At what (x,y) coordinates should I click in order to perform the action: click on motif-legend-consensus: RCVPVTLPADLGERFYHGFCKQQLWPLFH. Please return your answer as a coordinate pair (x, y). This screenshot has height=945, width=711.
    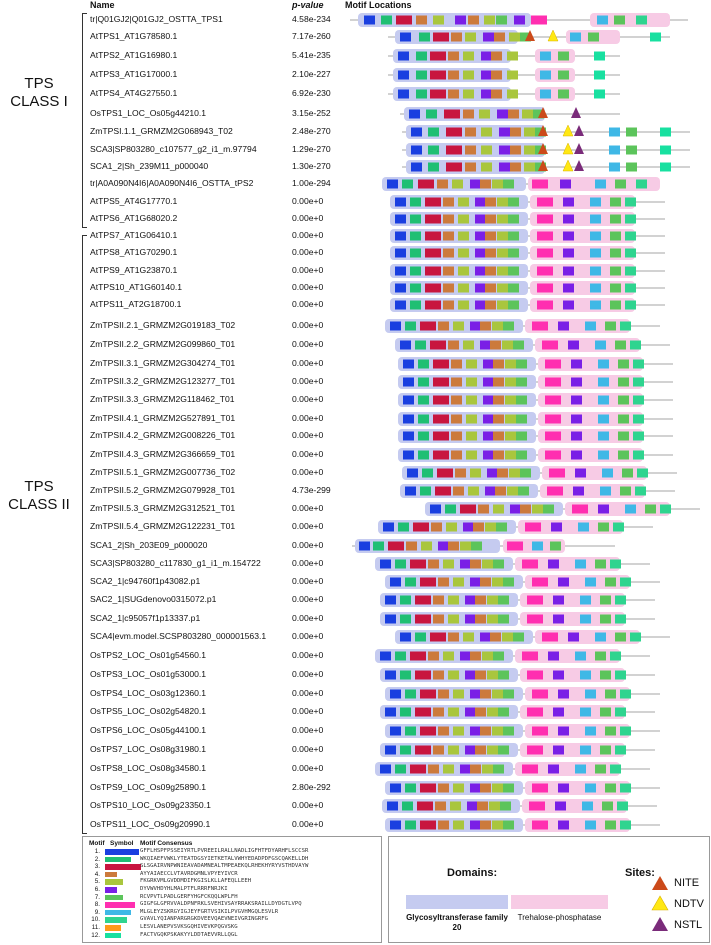
    Looking at the image, I should click on (189, 896).